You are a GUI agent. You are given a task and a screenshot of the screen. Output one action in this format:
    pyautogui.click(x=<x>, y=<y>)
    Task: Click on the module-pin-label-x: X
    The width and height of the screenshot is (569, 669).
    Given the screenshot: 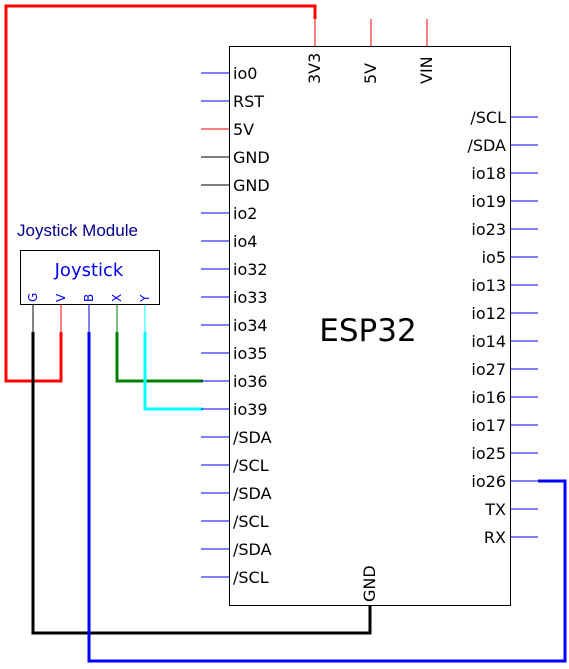 What is the action you would take?
    pyautogui.click(x=117, y=298)
    